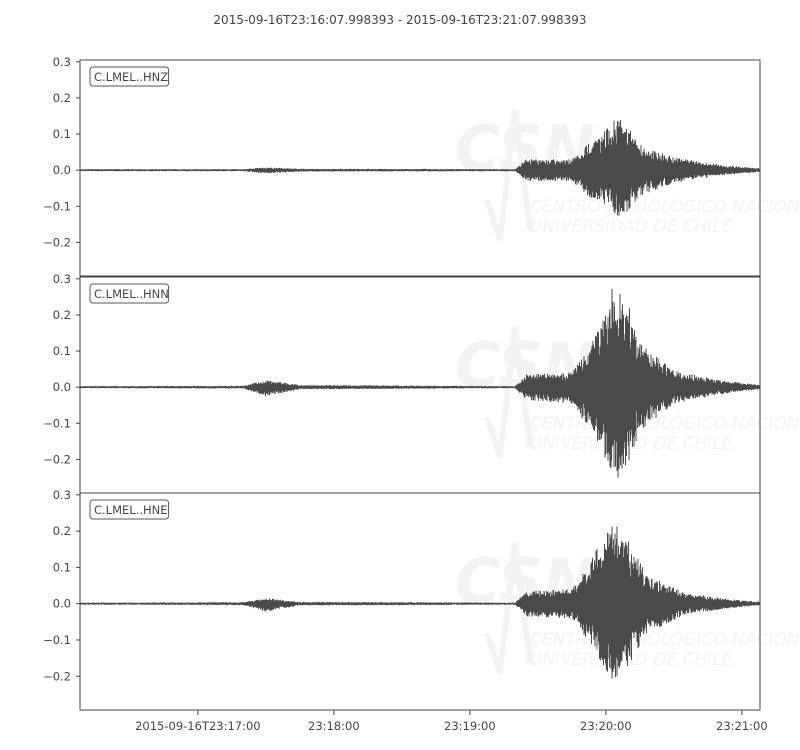 The height and width of the screenshot is (750, 800). I want to click on watermark-line1: CENTRO SISMOLÓGICO NACIONAL, so click(665, 206).